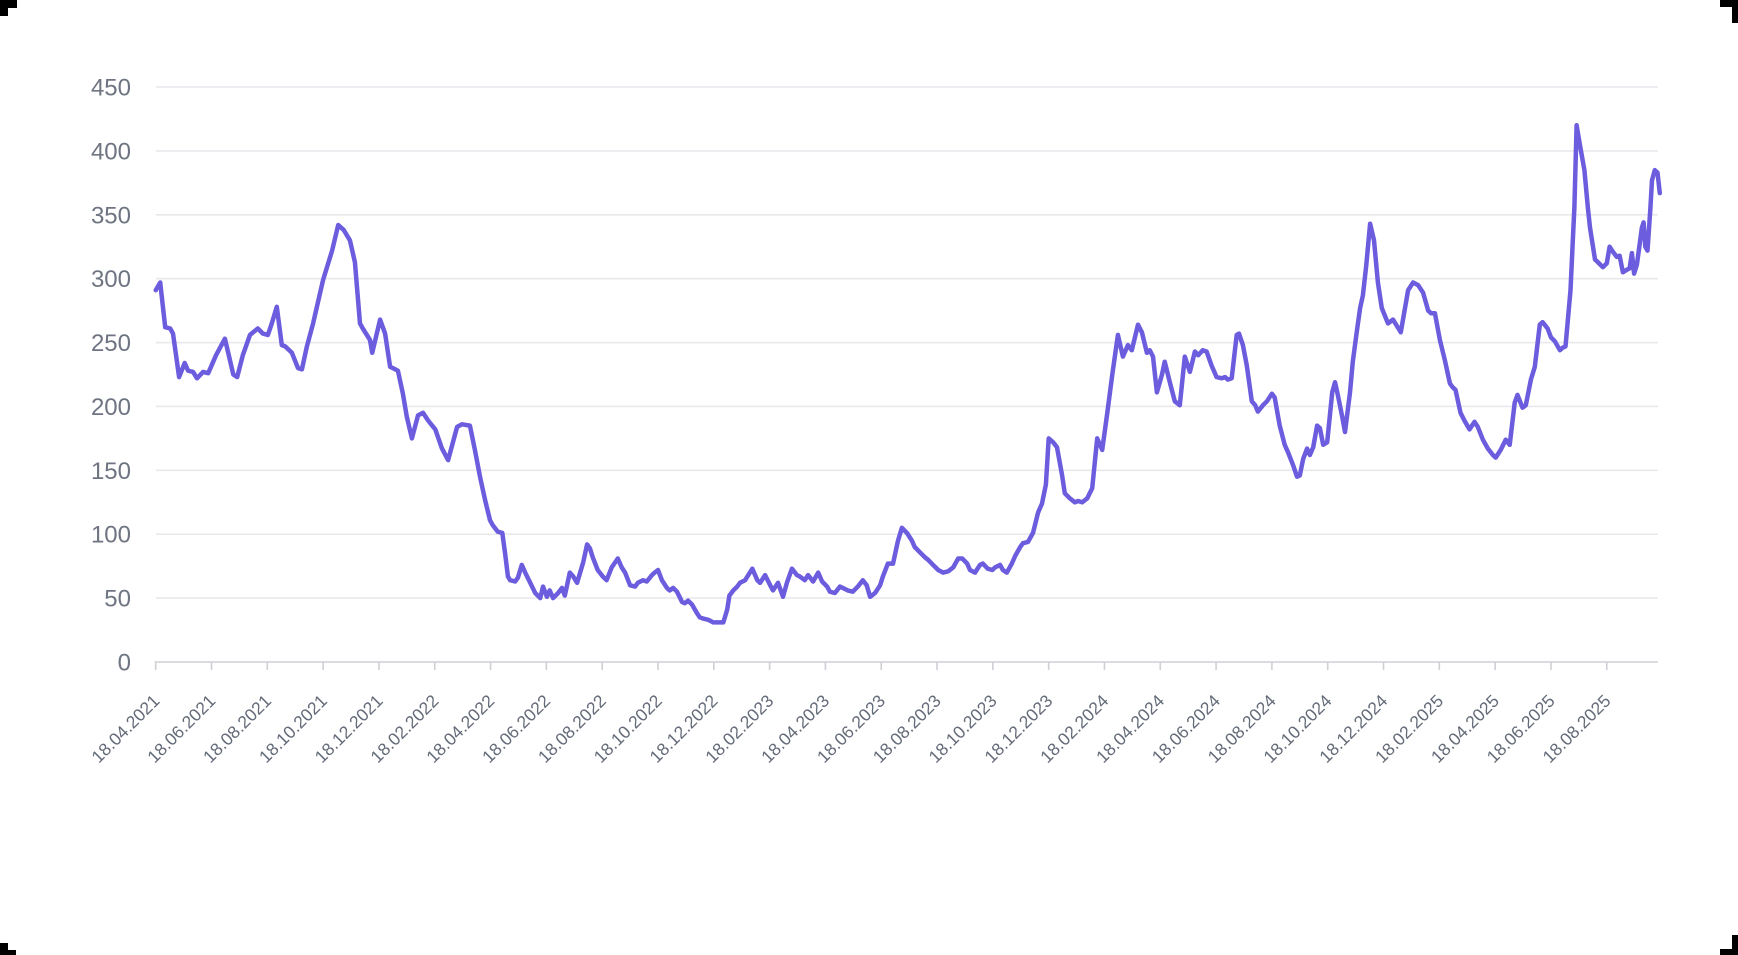  I want to click on y-axis-tick-label: 400, so click(111, 151).